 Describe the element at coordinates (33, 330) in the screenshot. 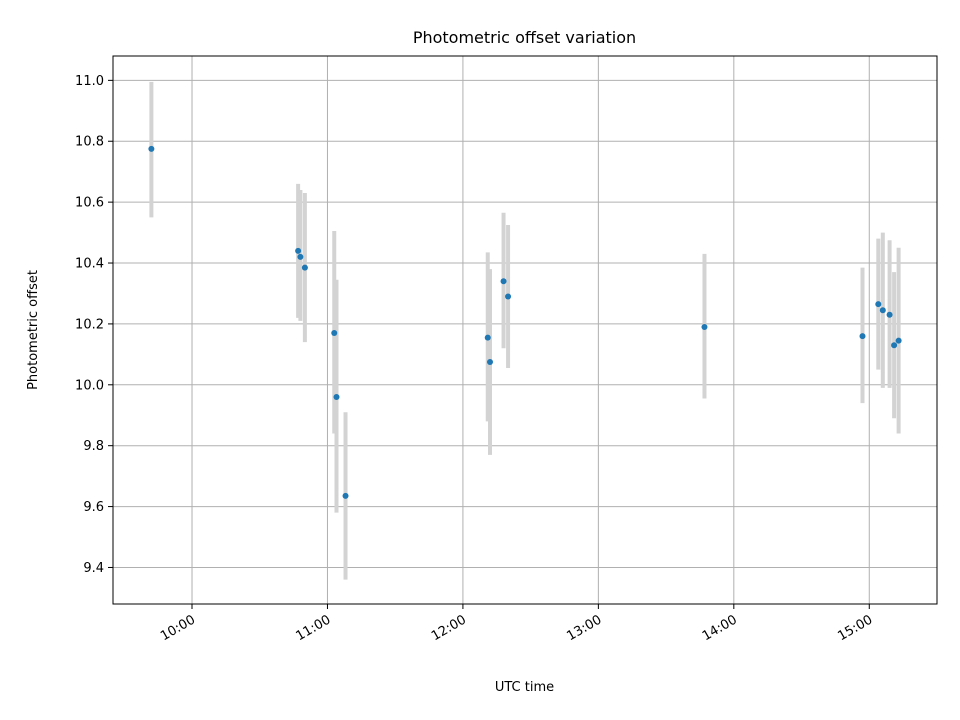

I see `y-axis-label: Photometric offset` at that location.